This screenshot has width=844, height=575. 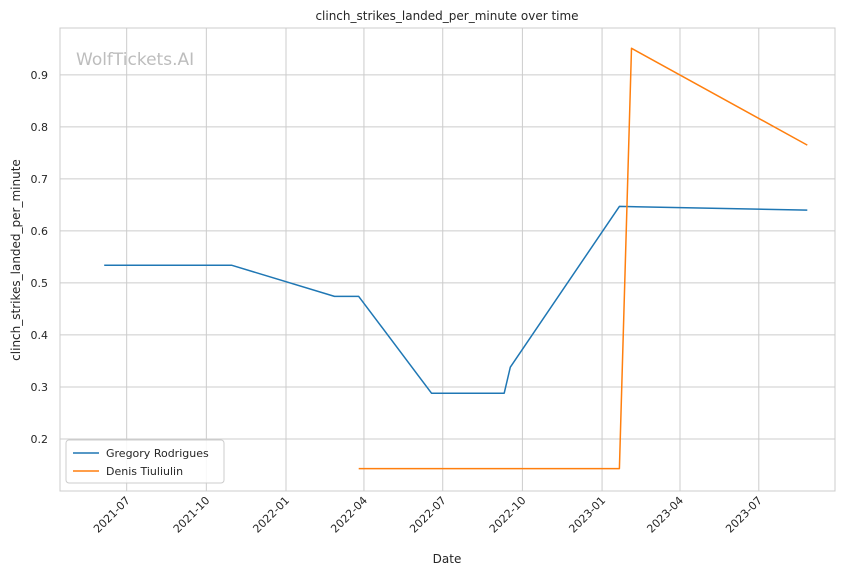 What do you see at coordinates (144, 471) in the screenshot?
I see `legend-label-denis-tiuliulin: Denis Tiuliulin` at bounding box center [144, 471].